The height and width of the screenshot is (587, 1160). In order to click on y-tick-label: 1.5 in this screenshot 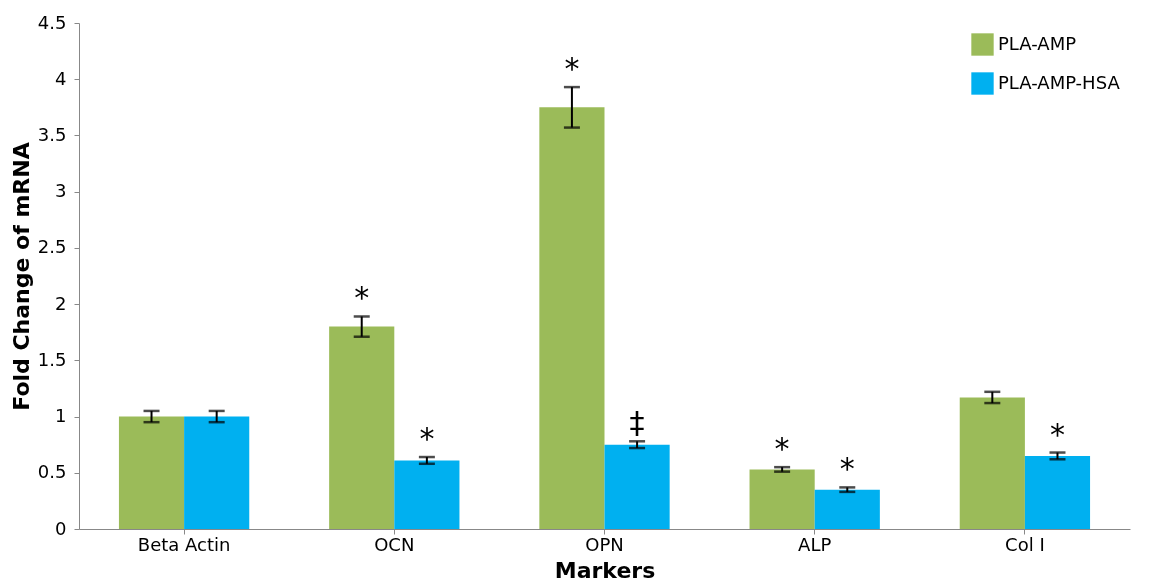, I will do `click(52, 359)`.